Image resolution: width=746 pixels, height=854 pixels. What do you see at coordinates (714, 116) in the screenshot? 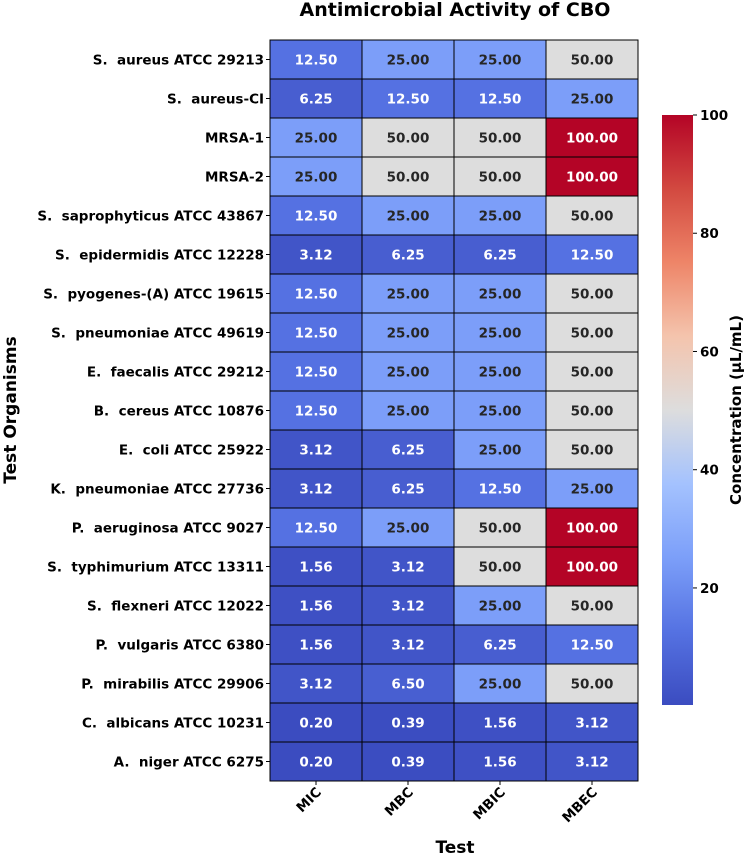
I see `colorbar-tick-label: 100` at bounding box center [714, 116].